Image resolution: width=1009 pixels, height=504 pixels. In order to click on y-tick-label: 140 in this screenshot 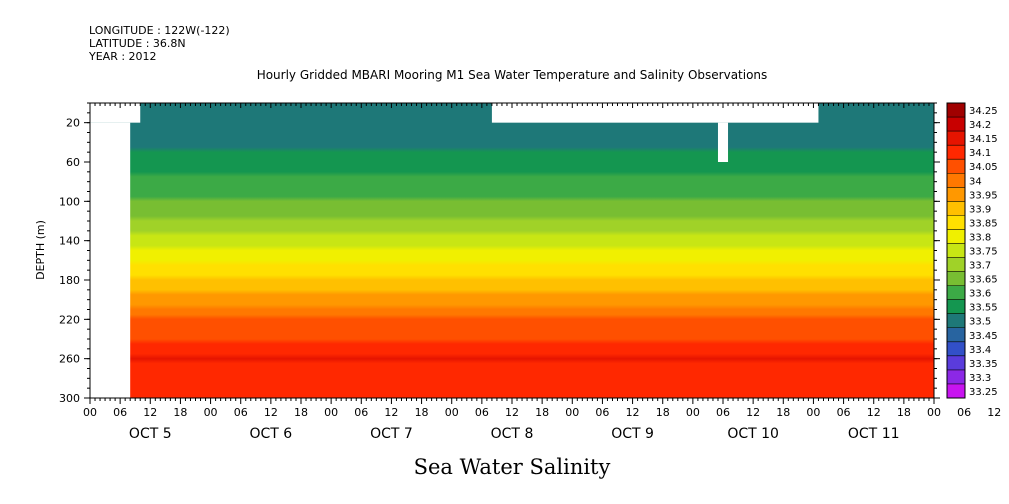, I will do `click(69, 241)`.